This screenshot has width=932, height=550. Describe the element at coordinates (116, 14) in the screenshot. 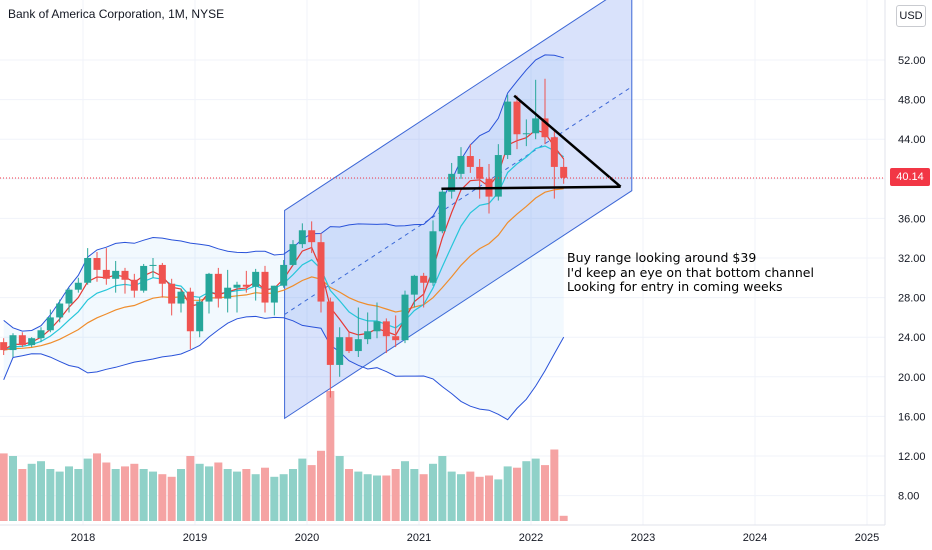

I see `chart-title: Bank of America Corporation, 1M, NYSE` at that location.